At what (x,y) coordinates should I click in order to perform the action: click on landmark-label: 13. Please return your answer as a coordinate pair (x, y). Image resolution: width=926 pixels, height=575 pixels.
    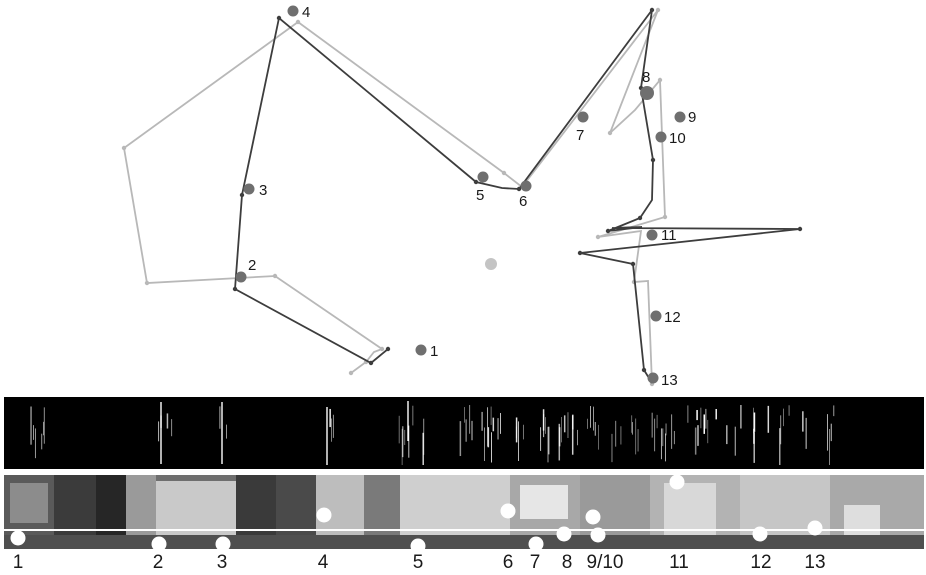
    Looking at the image, I should click on (669, 380).